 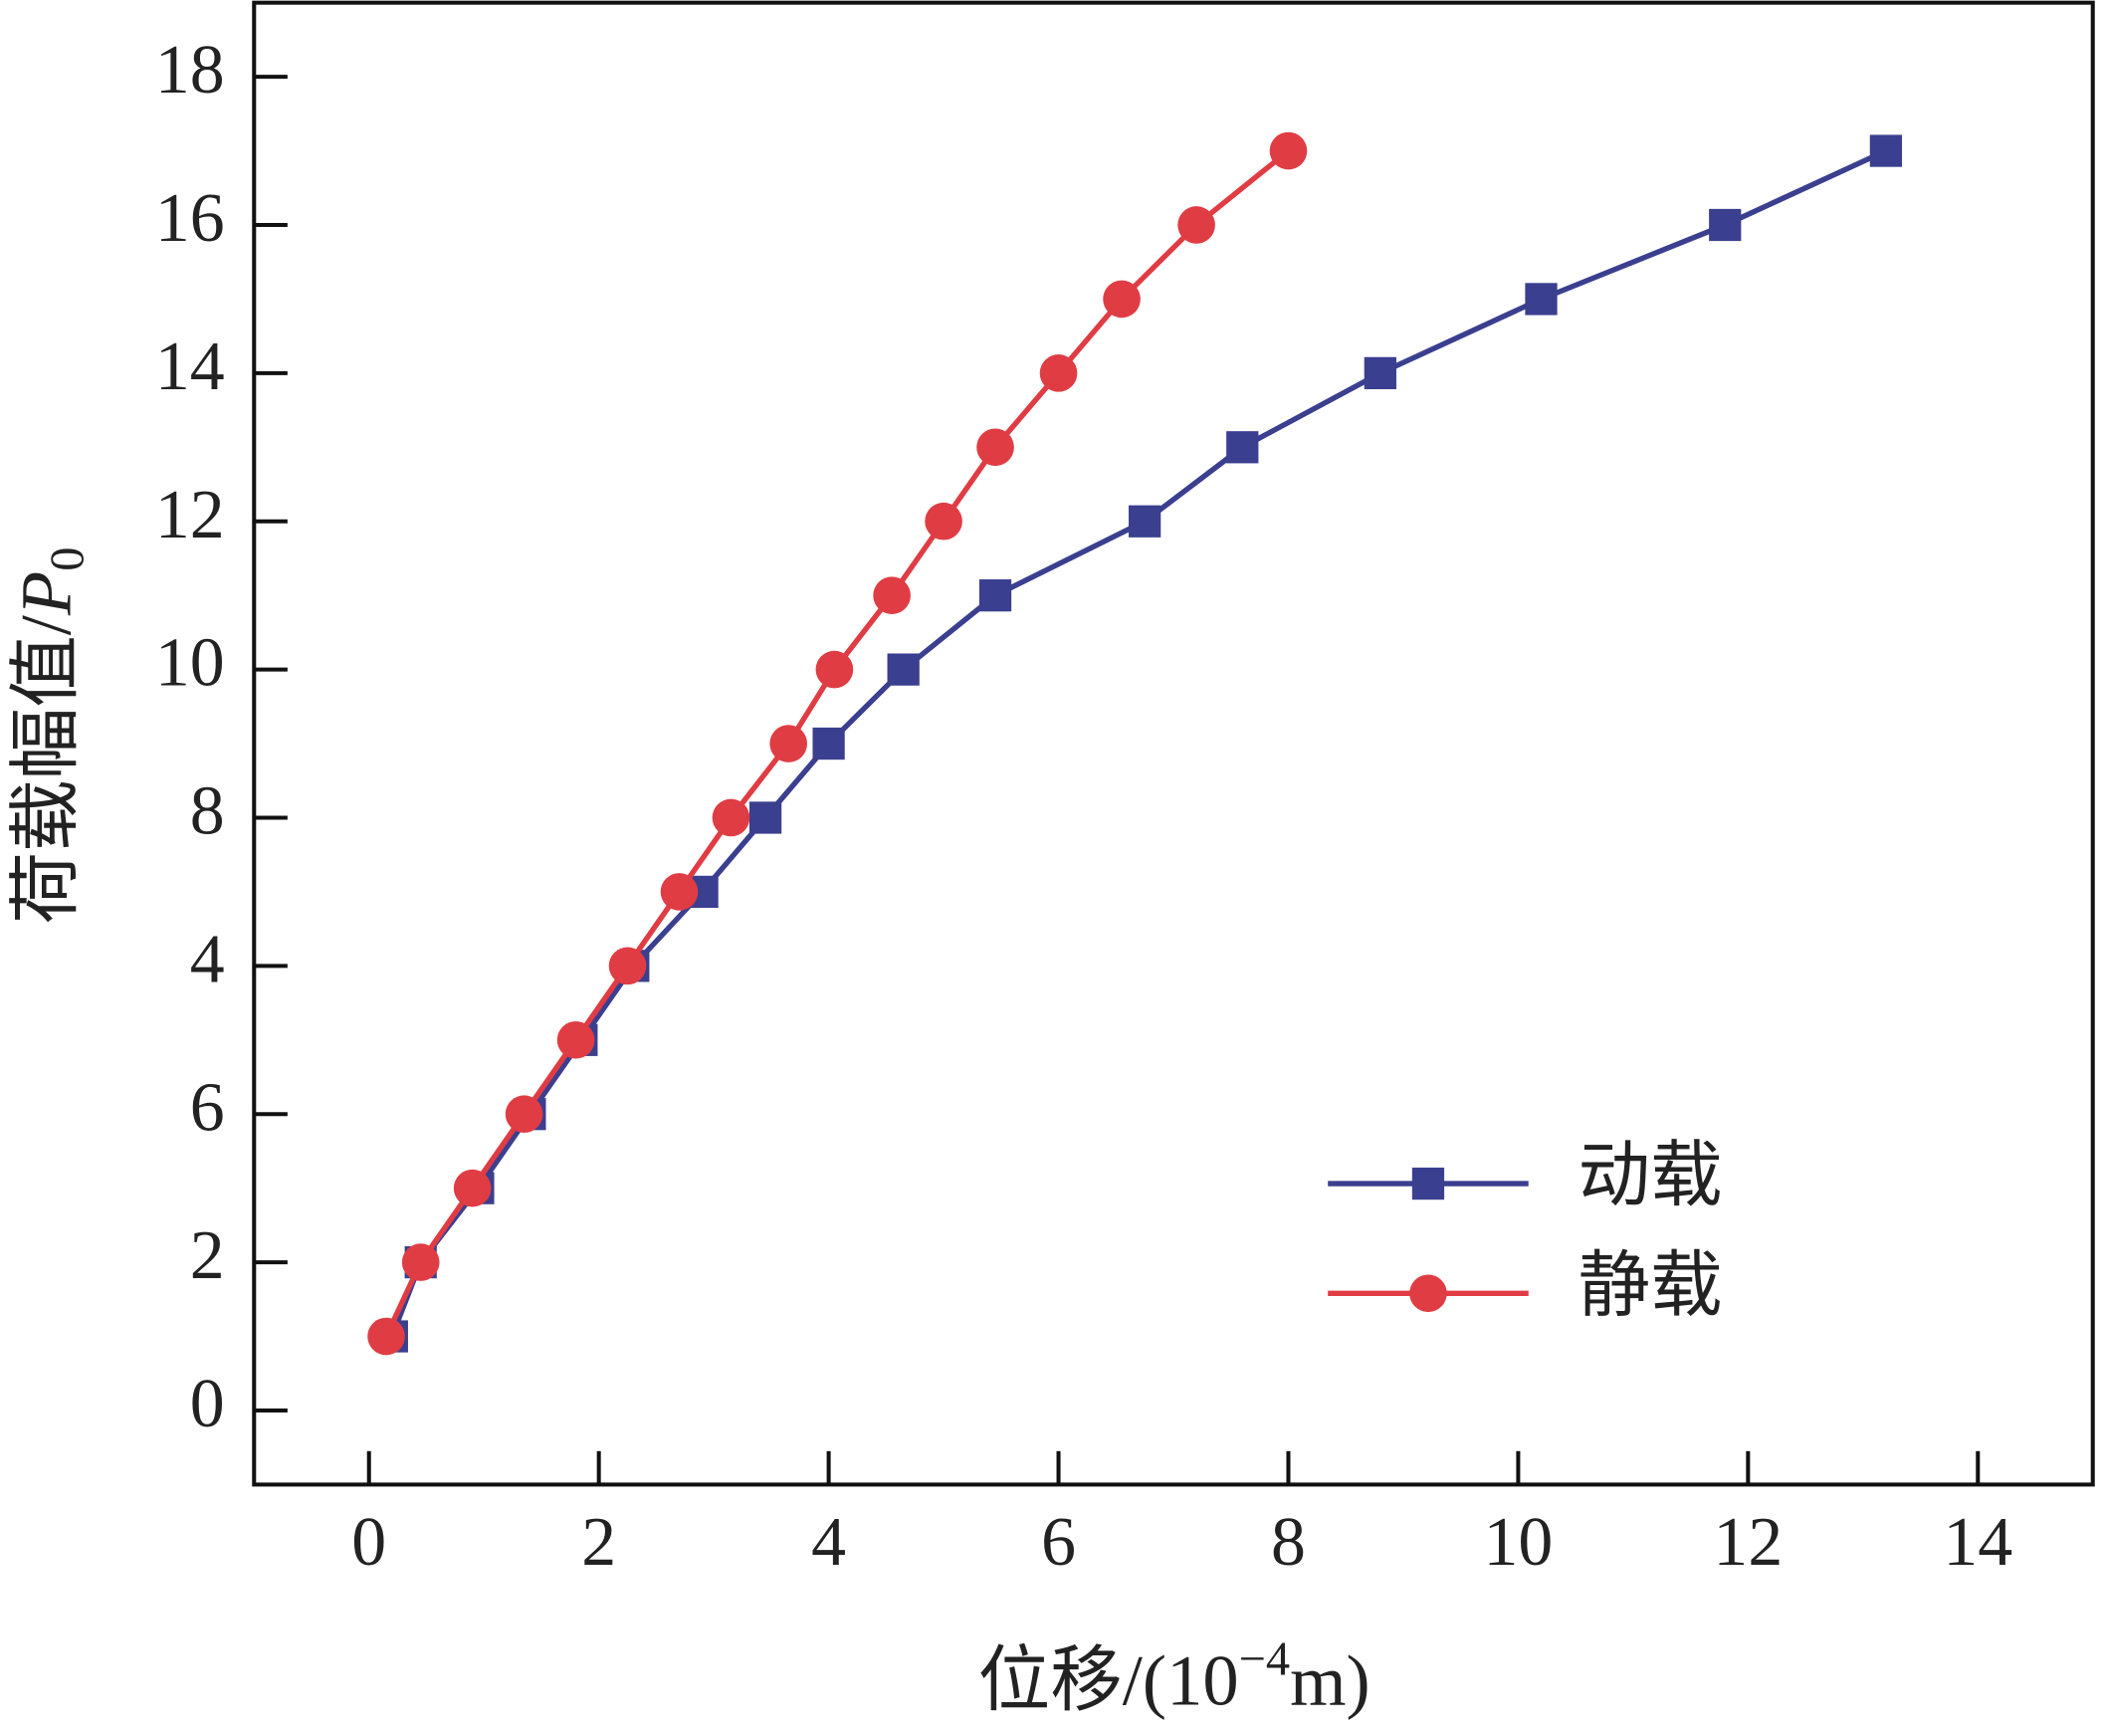 I want to click on y-tick-label: 4, so click(x=207, y=959).